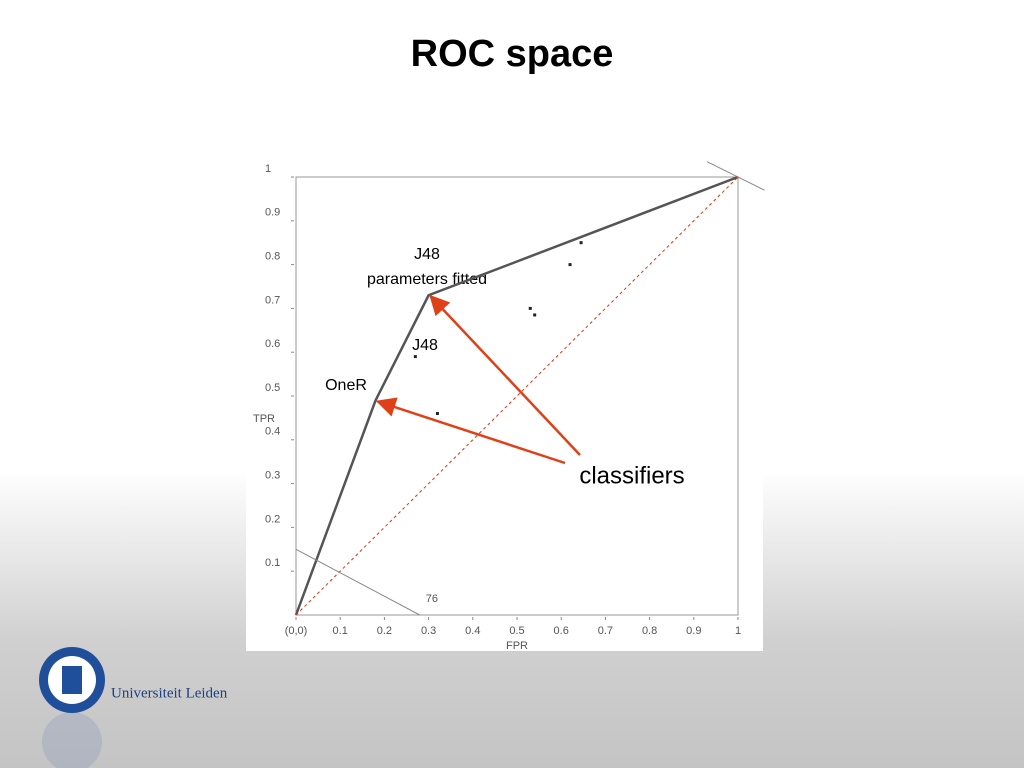 This screenshot has width=1024, height=768. I want to click on y-tick-label: 0.4, so click(272, 432).